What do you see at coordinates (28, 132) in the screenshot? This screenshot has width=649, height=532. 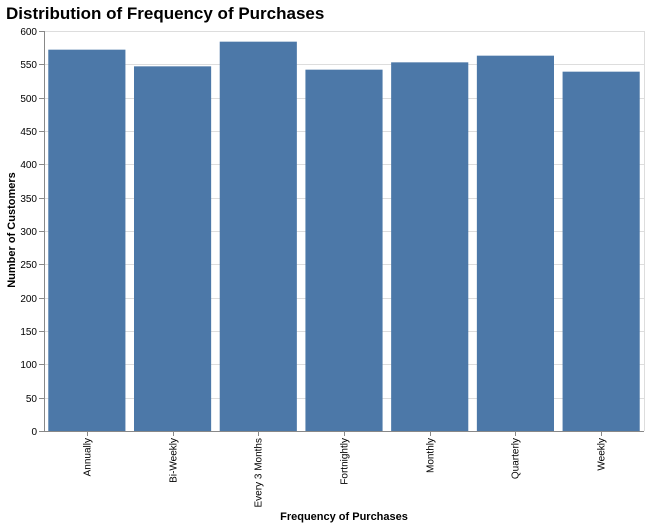 I see `y-tick-label: 450` at bounding box center [28, 132].